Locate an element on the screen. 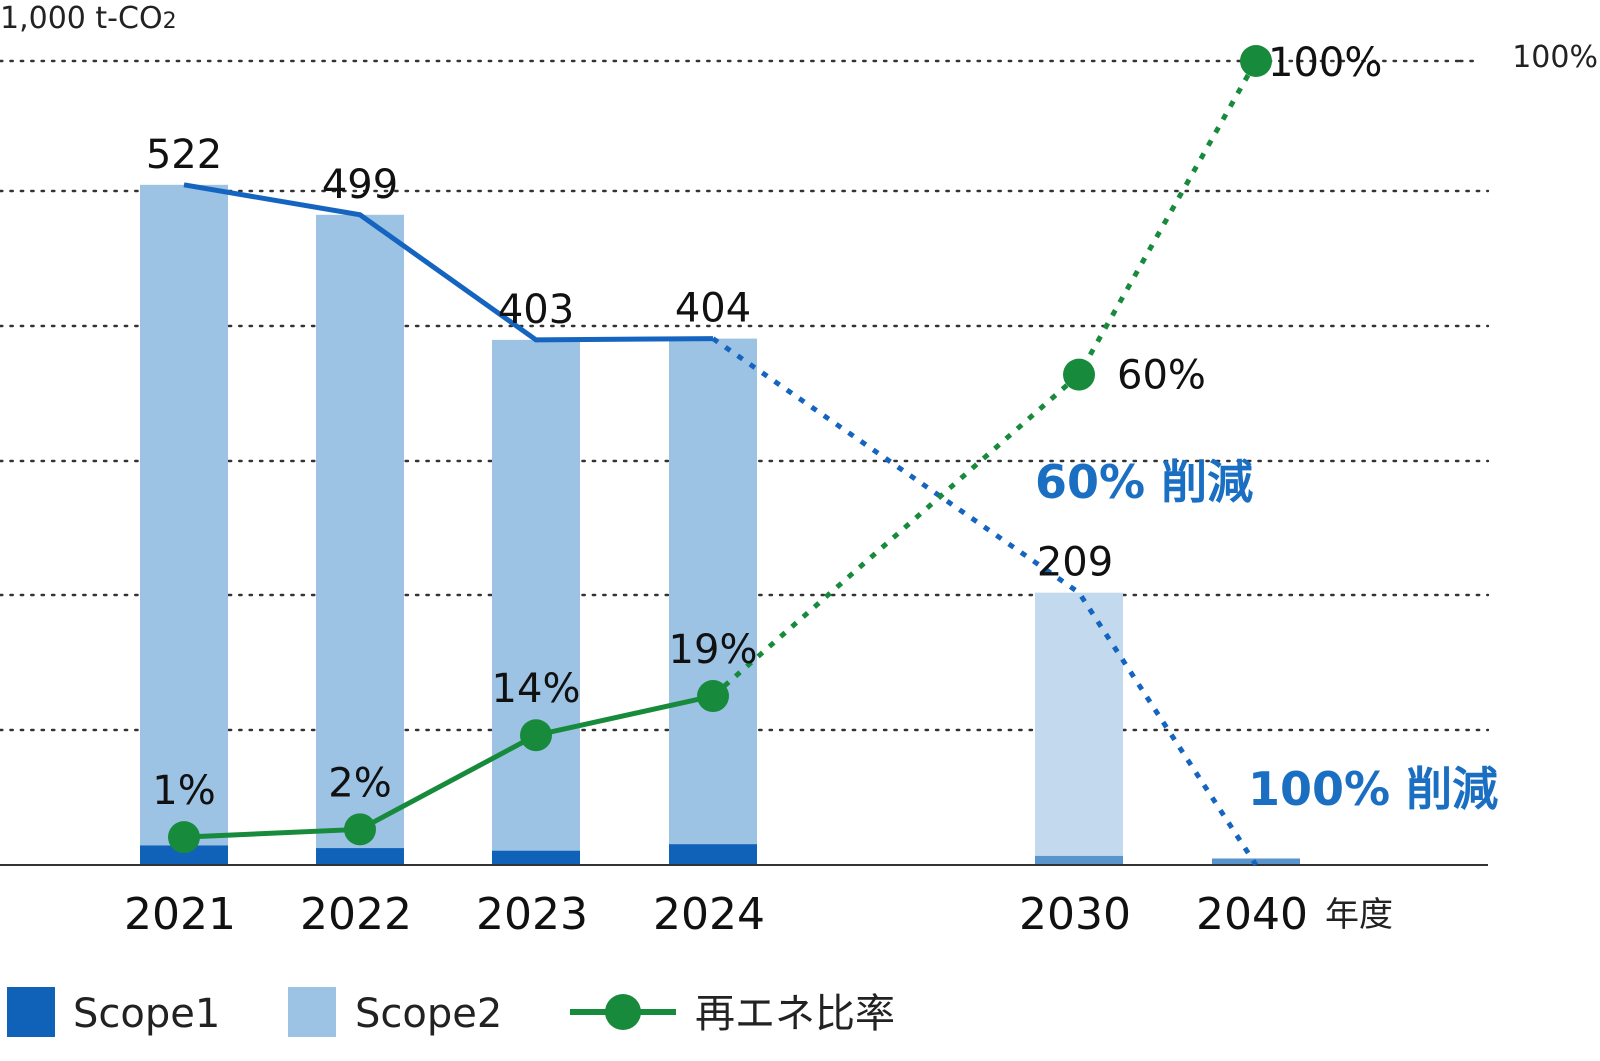 The width and height of the screenshot is (1600, 1061). legend-label-scope1: Scope1 is located at coordinates (146, 1014).